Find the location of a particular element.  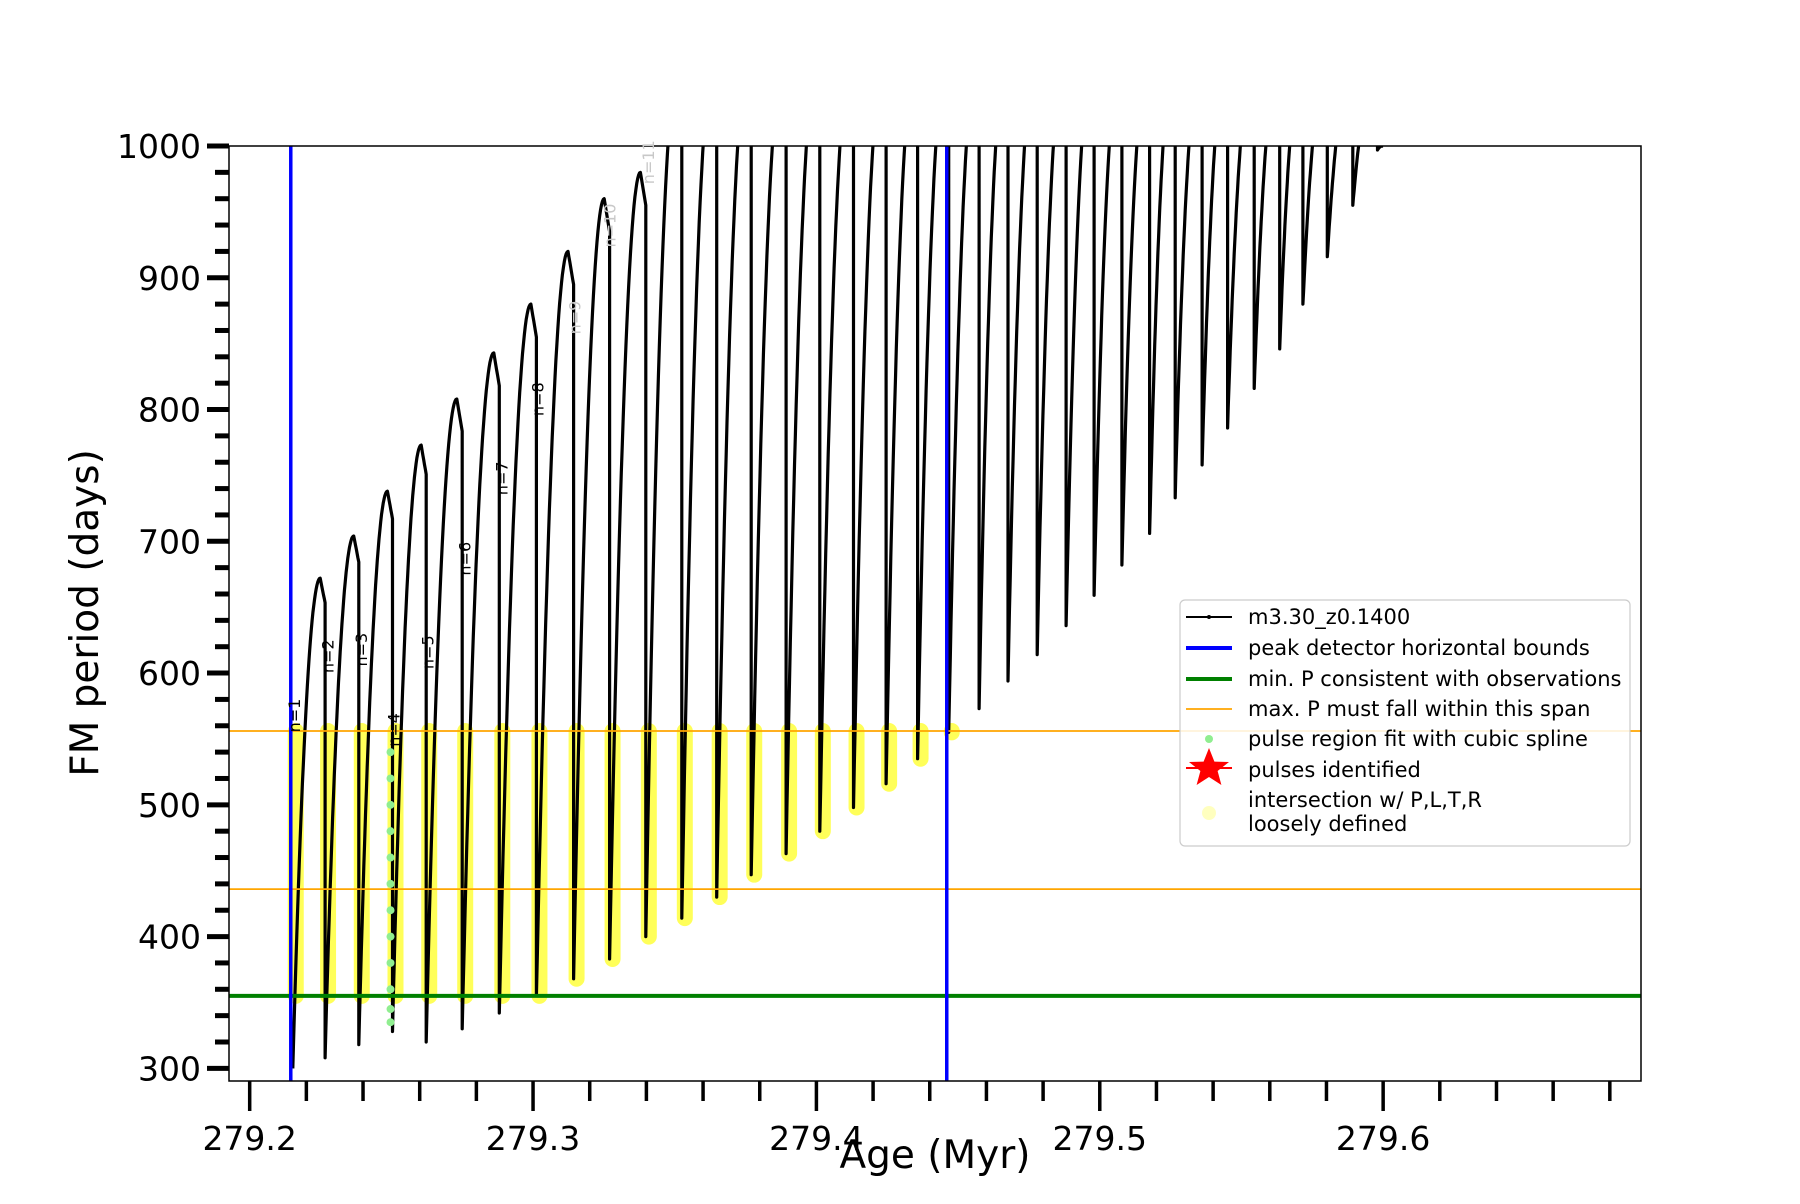

x-tick-label: 279.3 is located at coordinates (533, 1138).